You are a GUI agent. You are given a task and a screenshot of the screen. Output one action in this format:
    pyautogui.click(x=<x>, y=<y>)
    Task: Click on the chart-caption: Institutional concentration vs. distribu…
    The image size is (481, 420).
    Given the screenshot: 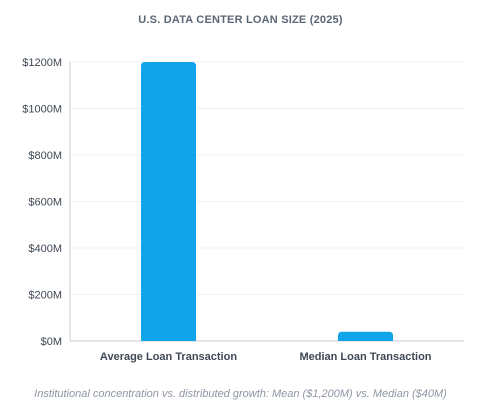 What is the action you would take?
    pyautogui.click(x=240, y=394)
    